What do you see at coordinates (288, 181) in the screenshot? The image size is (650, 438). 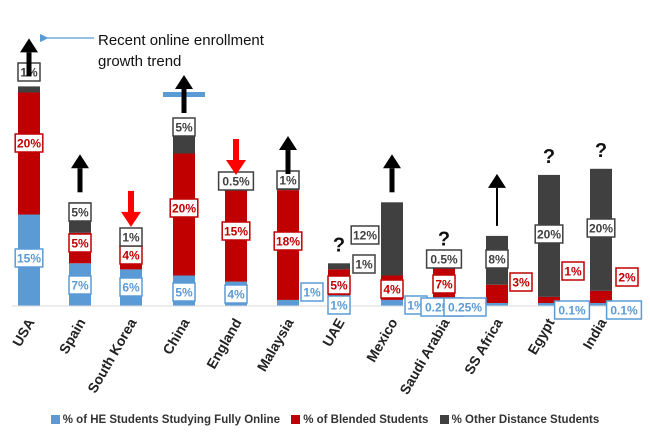 I see `data-label-malaysia-2: 1%` at bounding box center [288, 181].